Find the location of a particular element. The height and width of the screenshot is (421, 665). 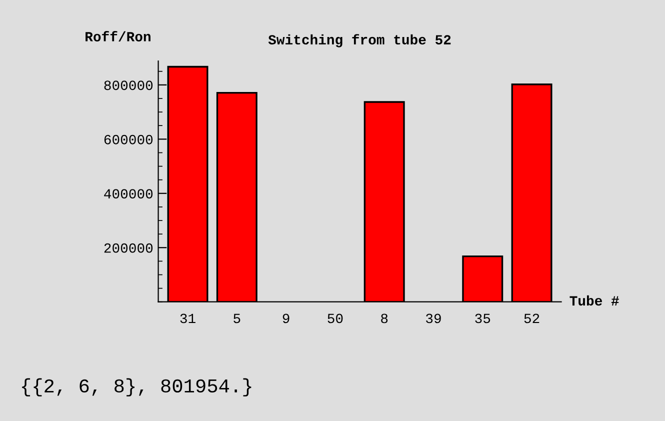

y-tick-label: 600000 is located at coordinates (128, 139).